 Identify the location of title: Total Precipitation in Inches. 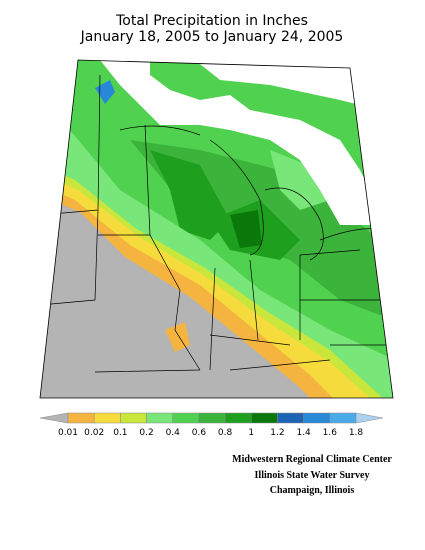
(211, 21).